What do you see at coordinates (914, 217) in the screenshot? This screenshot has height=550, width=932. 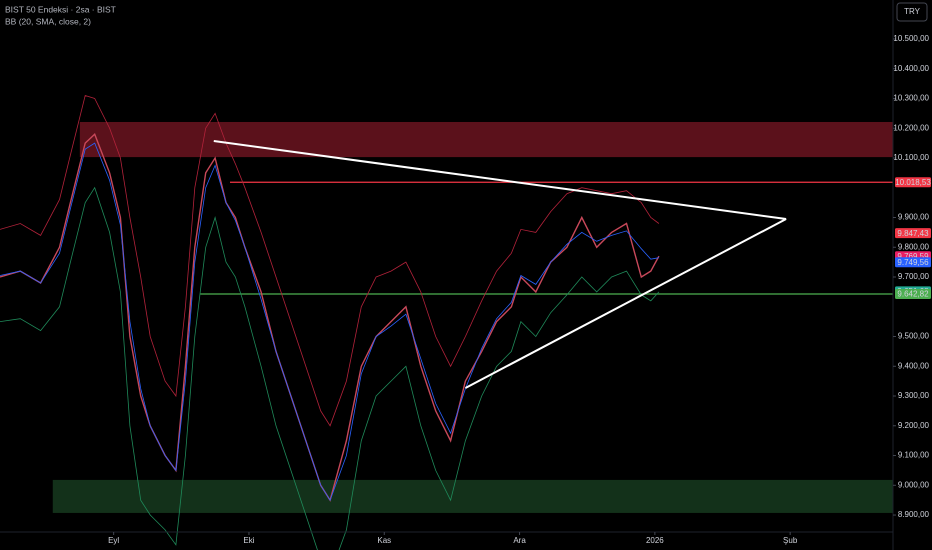 I see `y-tick-label: 9.900,00` at bounding box center [914, 217].